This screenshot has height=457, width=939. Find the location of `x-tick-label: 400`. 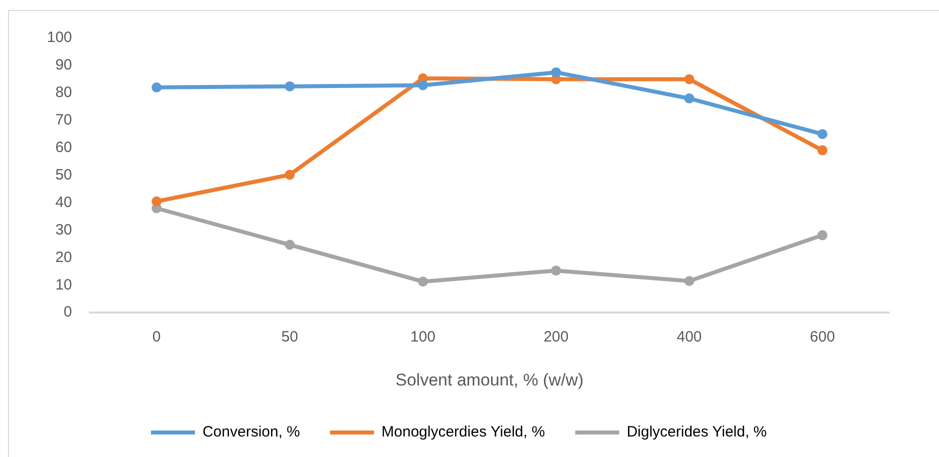

x-tick-label: 400 is located at coordinates (689, 337).